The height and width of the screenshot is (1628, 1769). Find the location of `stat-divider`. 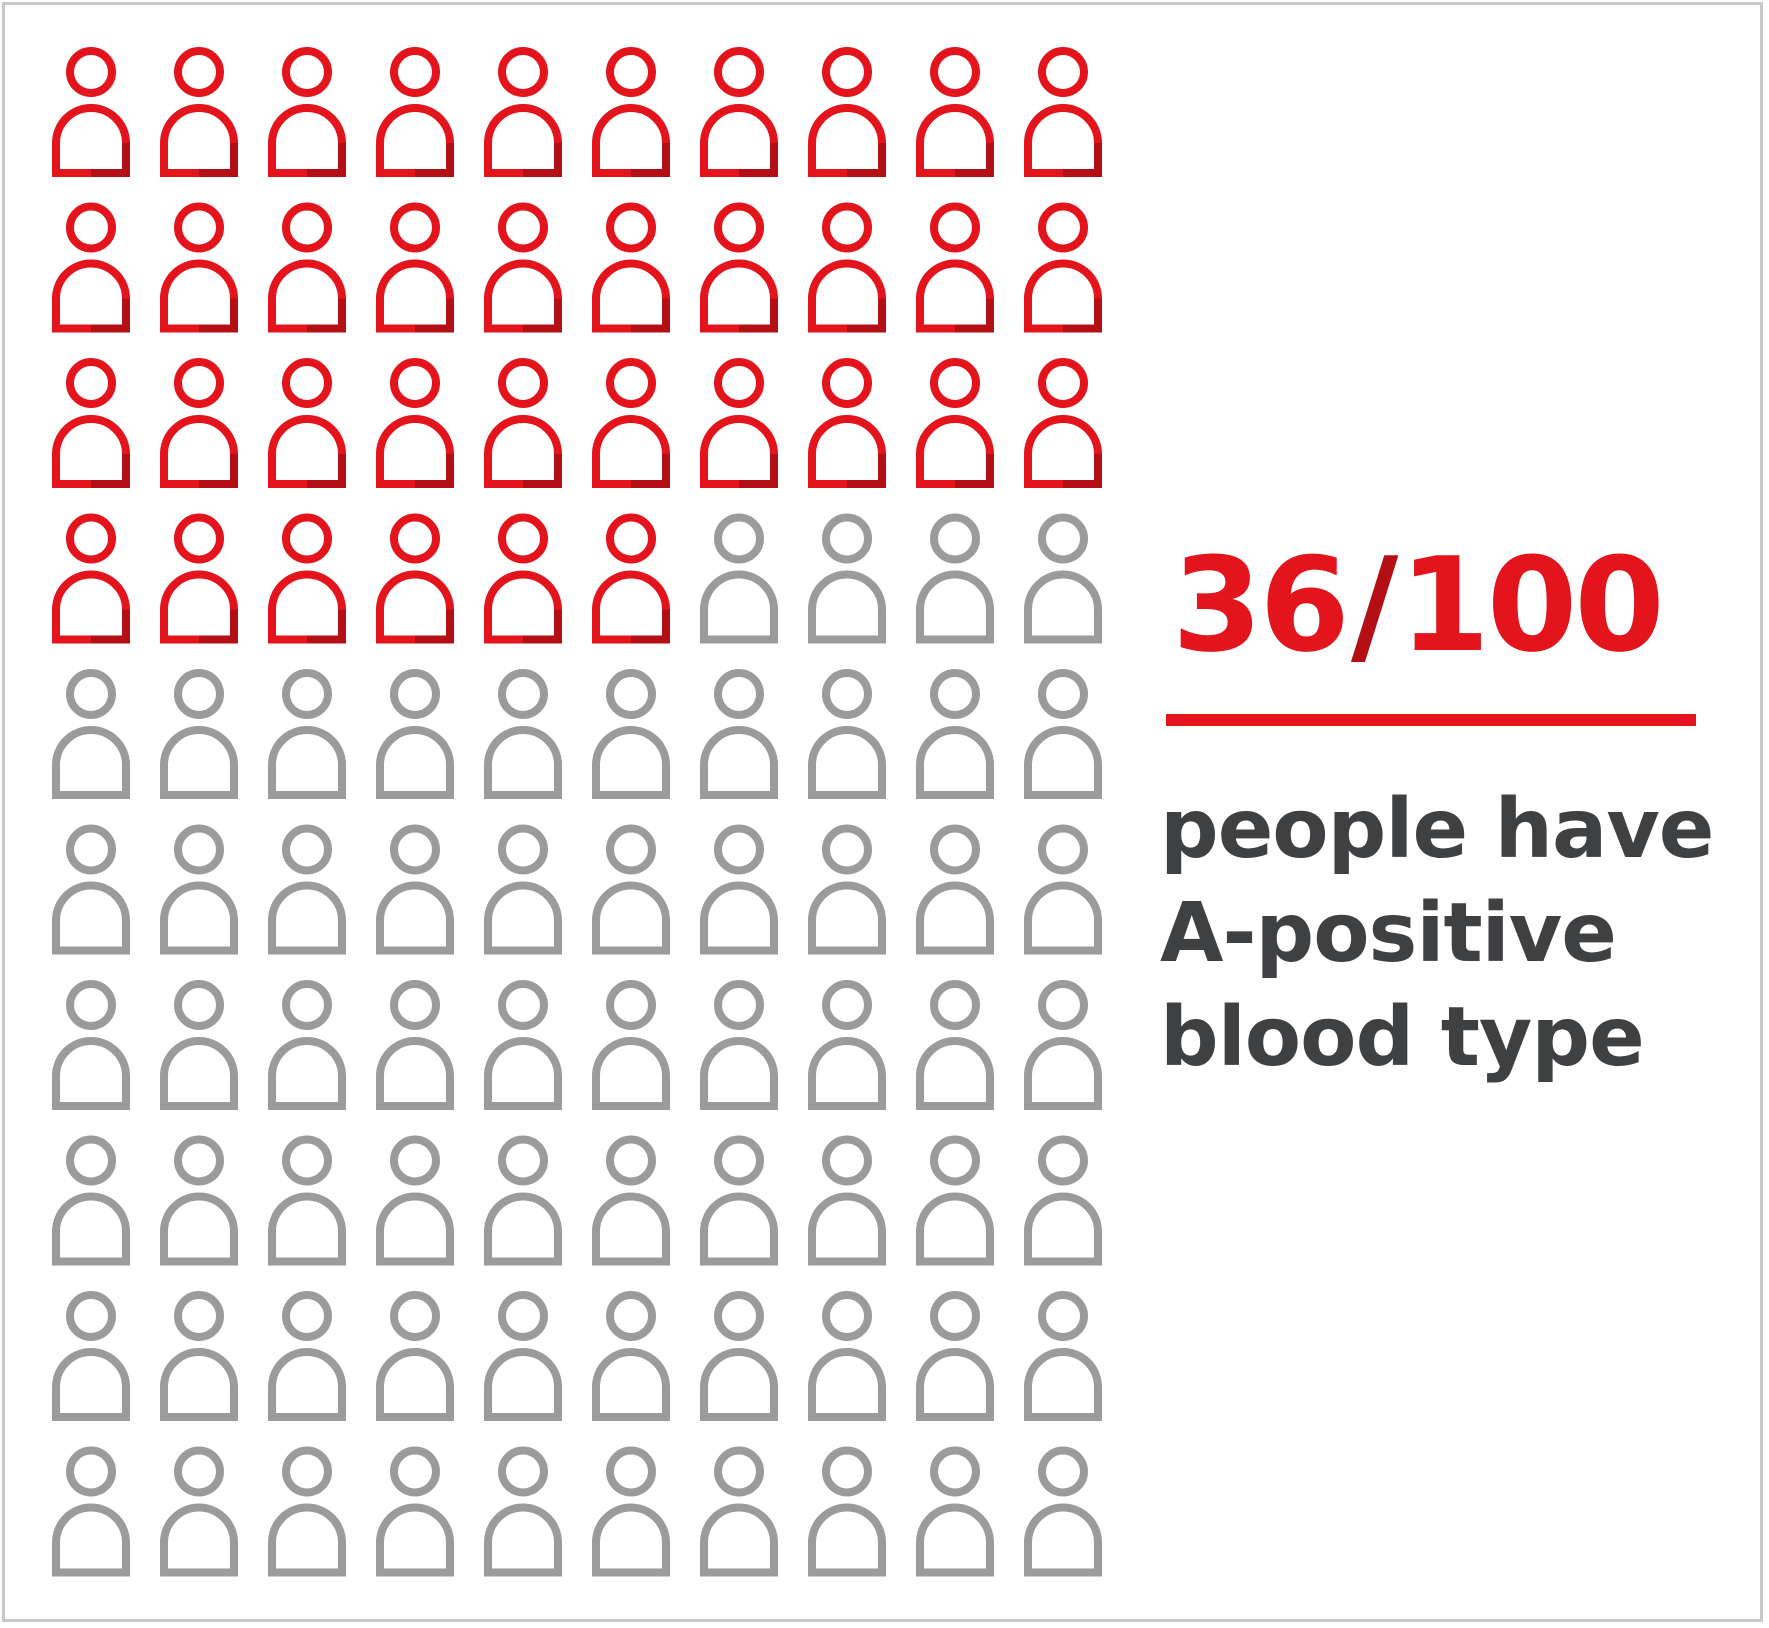

stat-divider is located at coordinates (1431, 720).